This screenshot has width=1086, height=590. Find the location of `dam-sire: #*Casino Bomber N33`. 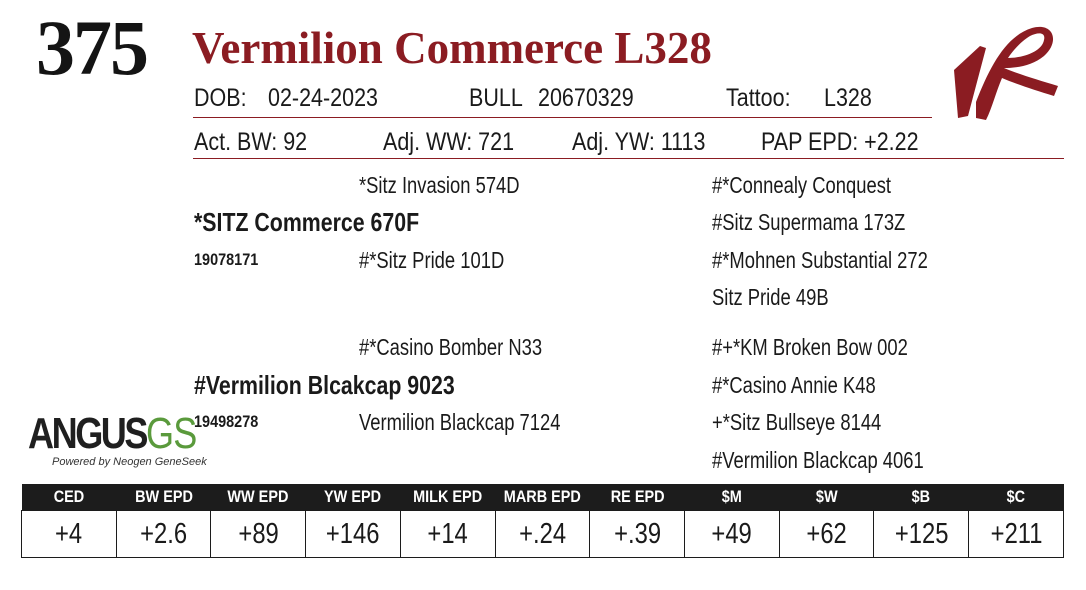

dam-sire: #*Casino Bomber N33 is located at coordinates (451, 347).